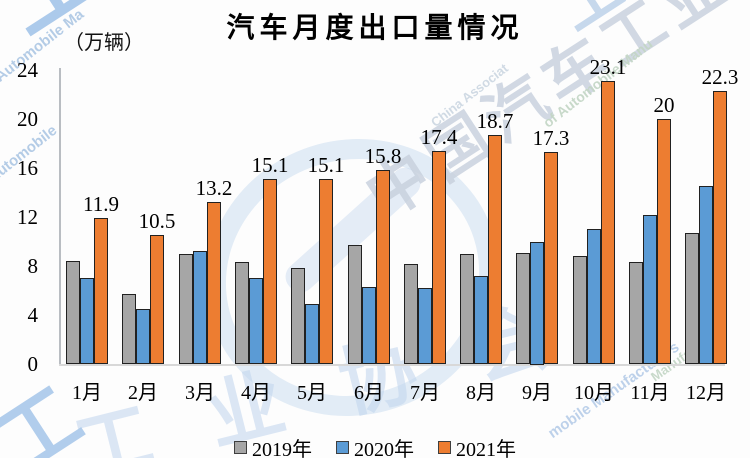 The image size is (750, 458). What do you see at coordinates (706, 393) in the screenshot?
I see `x-label-12月: 12月` at bounding box center [706, 393].